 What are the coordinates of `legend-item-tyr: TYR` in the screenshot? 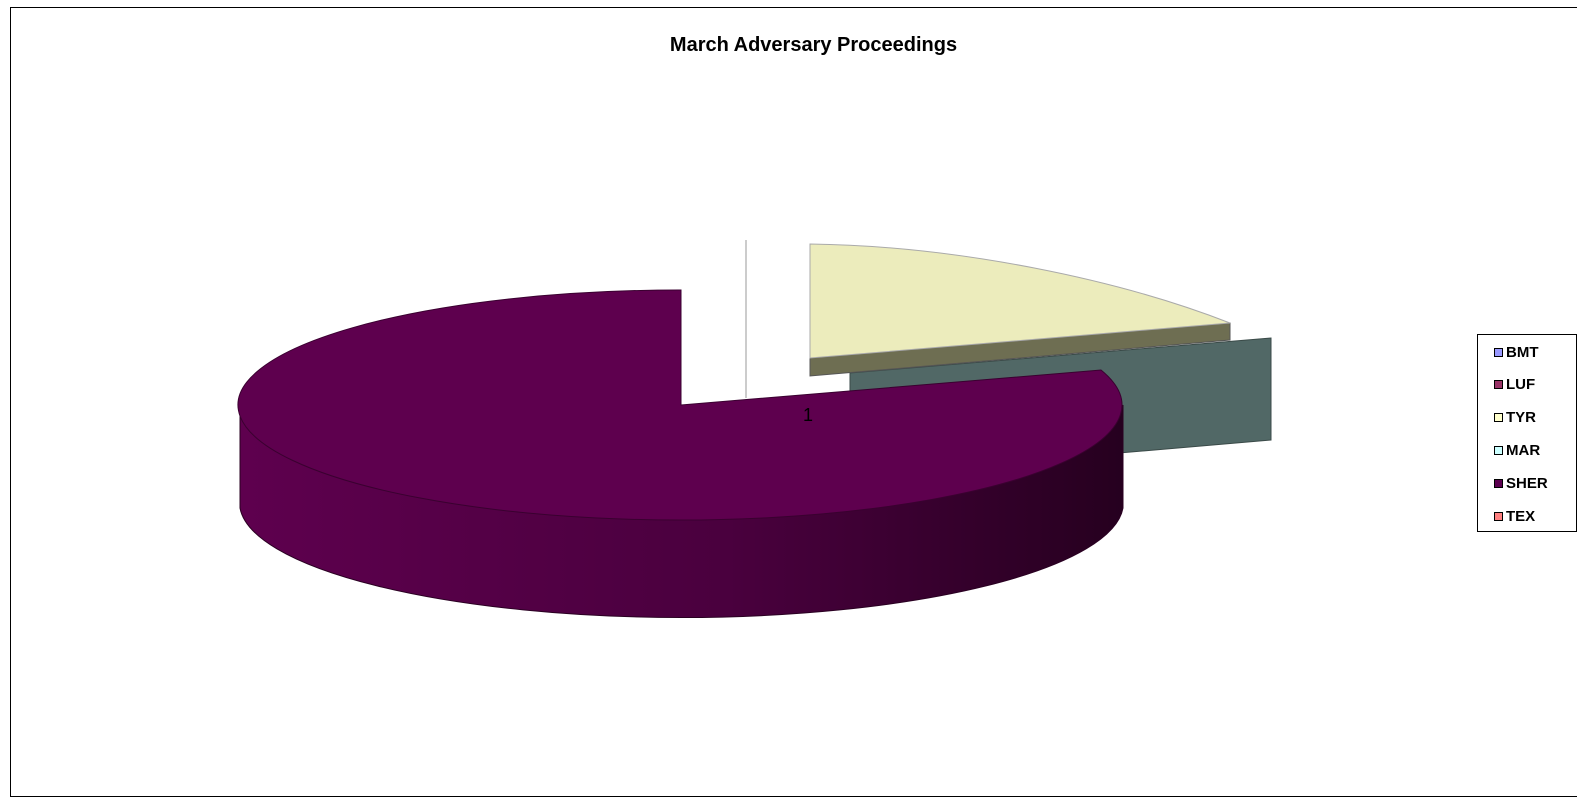 It's located at (1515, 417).